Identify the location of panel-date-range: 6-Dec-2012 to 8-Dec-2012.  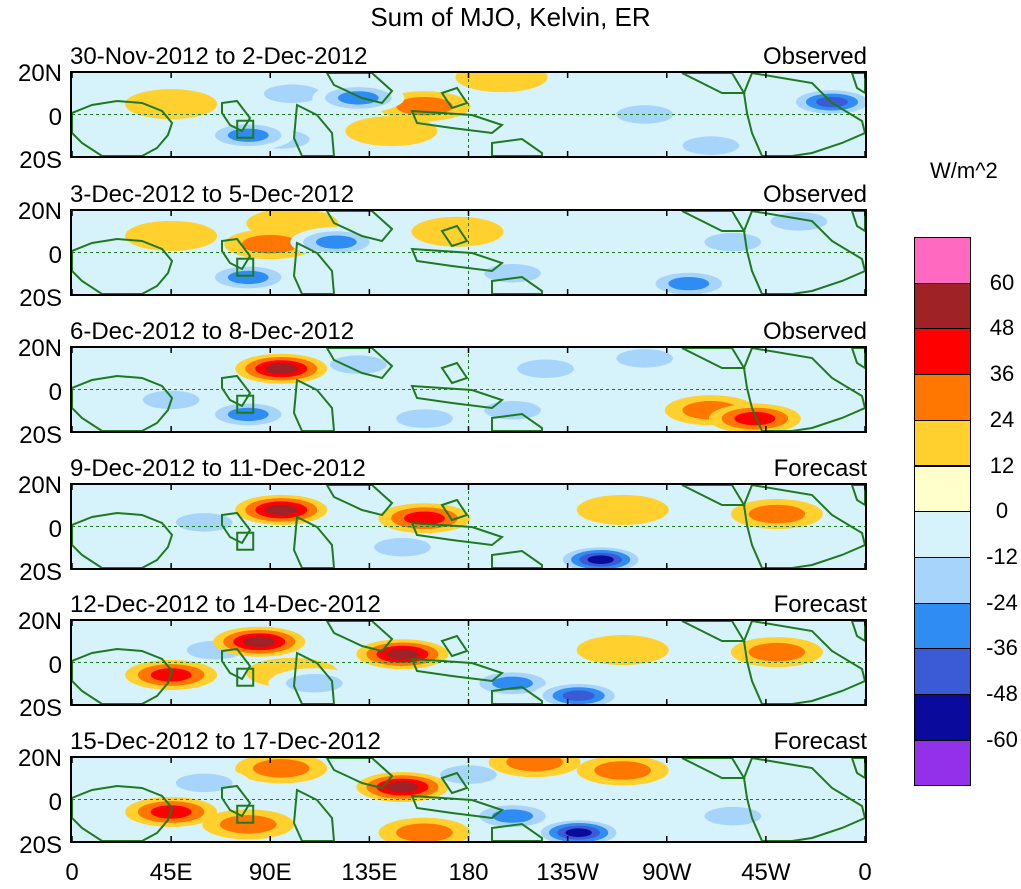
(212, 331).